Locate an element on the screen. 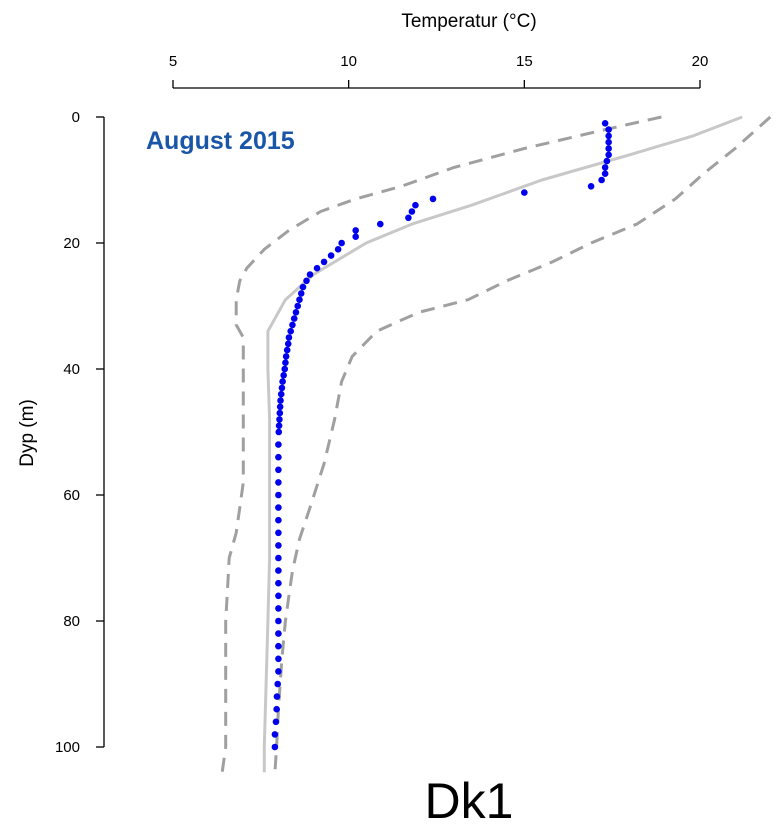 Image resolution: width=781 pixels, height=826 pixels. chart-annotation: August 2015 is located at coordinates (220, 141).